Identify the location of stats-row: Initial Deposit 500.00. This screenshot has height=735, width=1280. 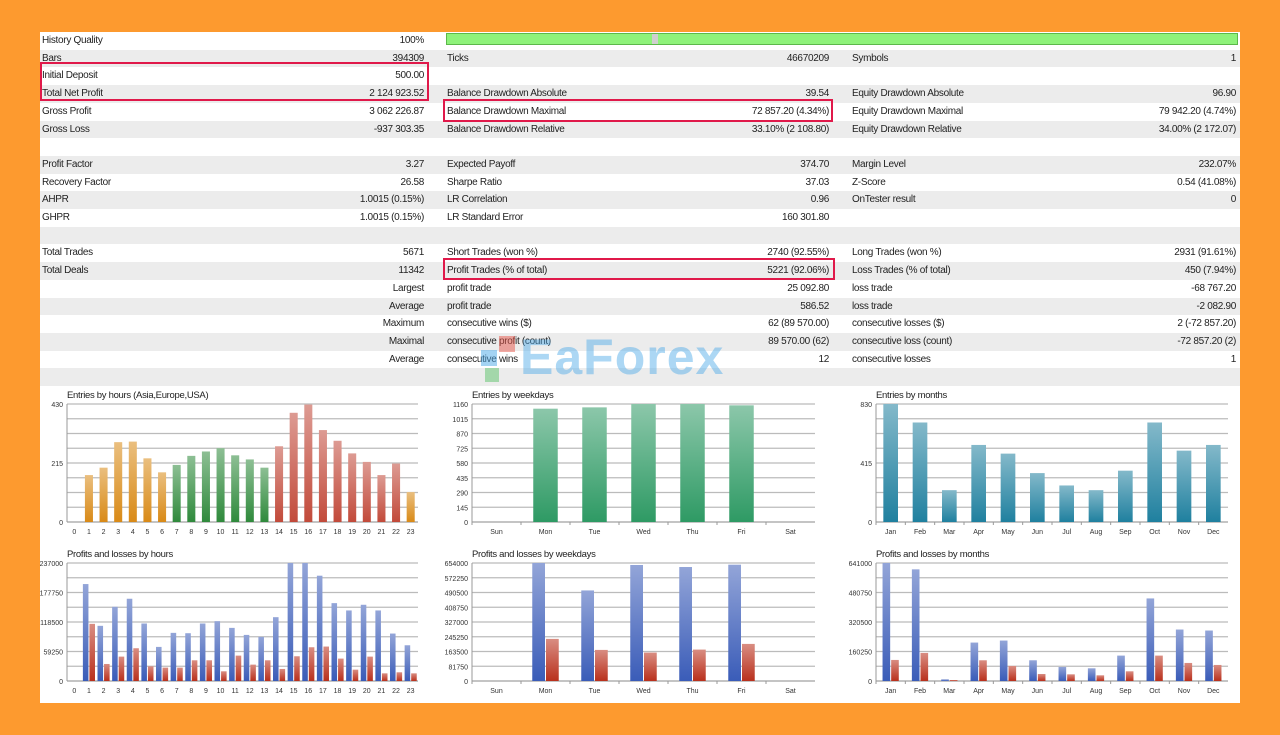
(640, 76).